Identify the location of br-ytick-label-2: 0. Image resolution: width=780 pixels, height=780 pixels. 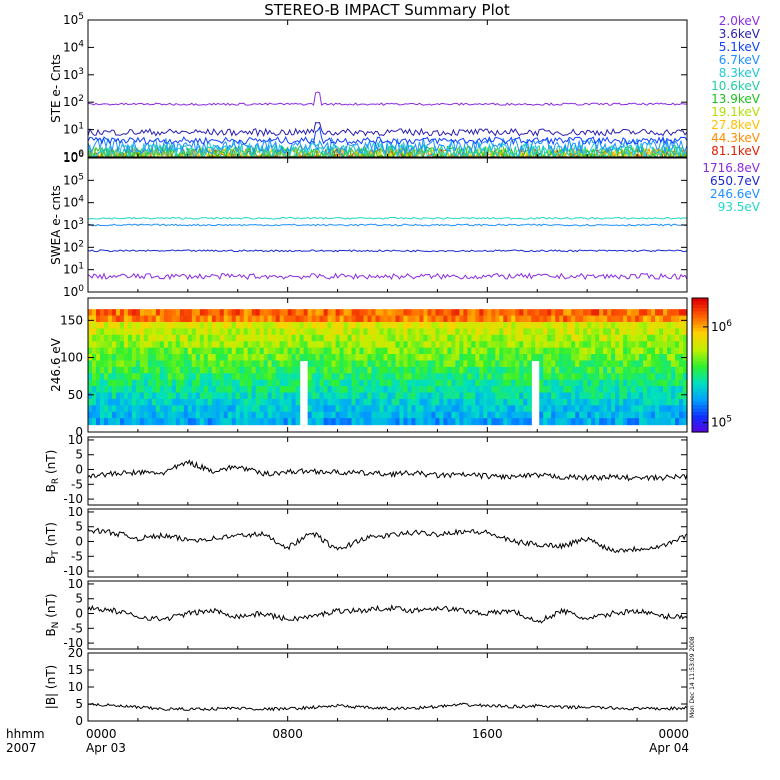
(79, 470).